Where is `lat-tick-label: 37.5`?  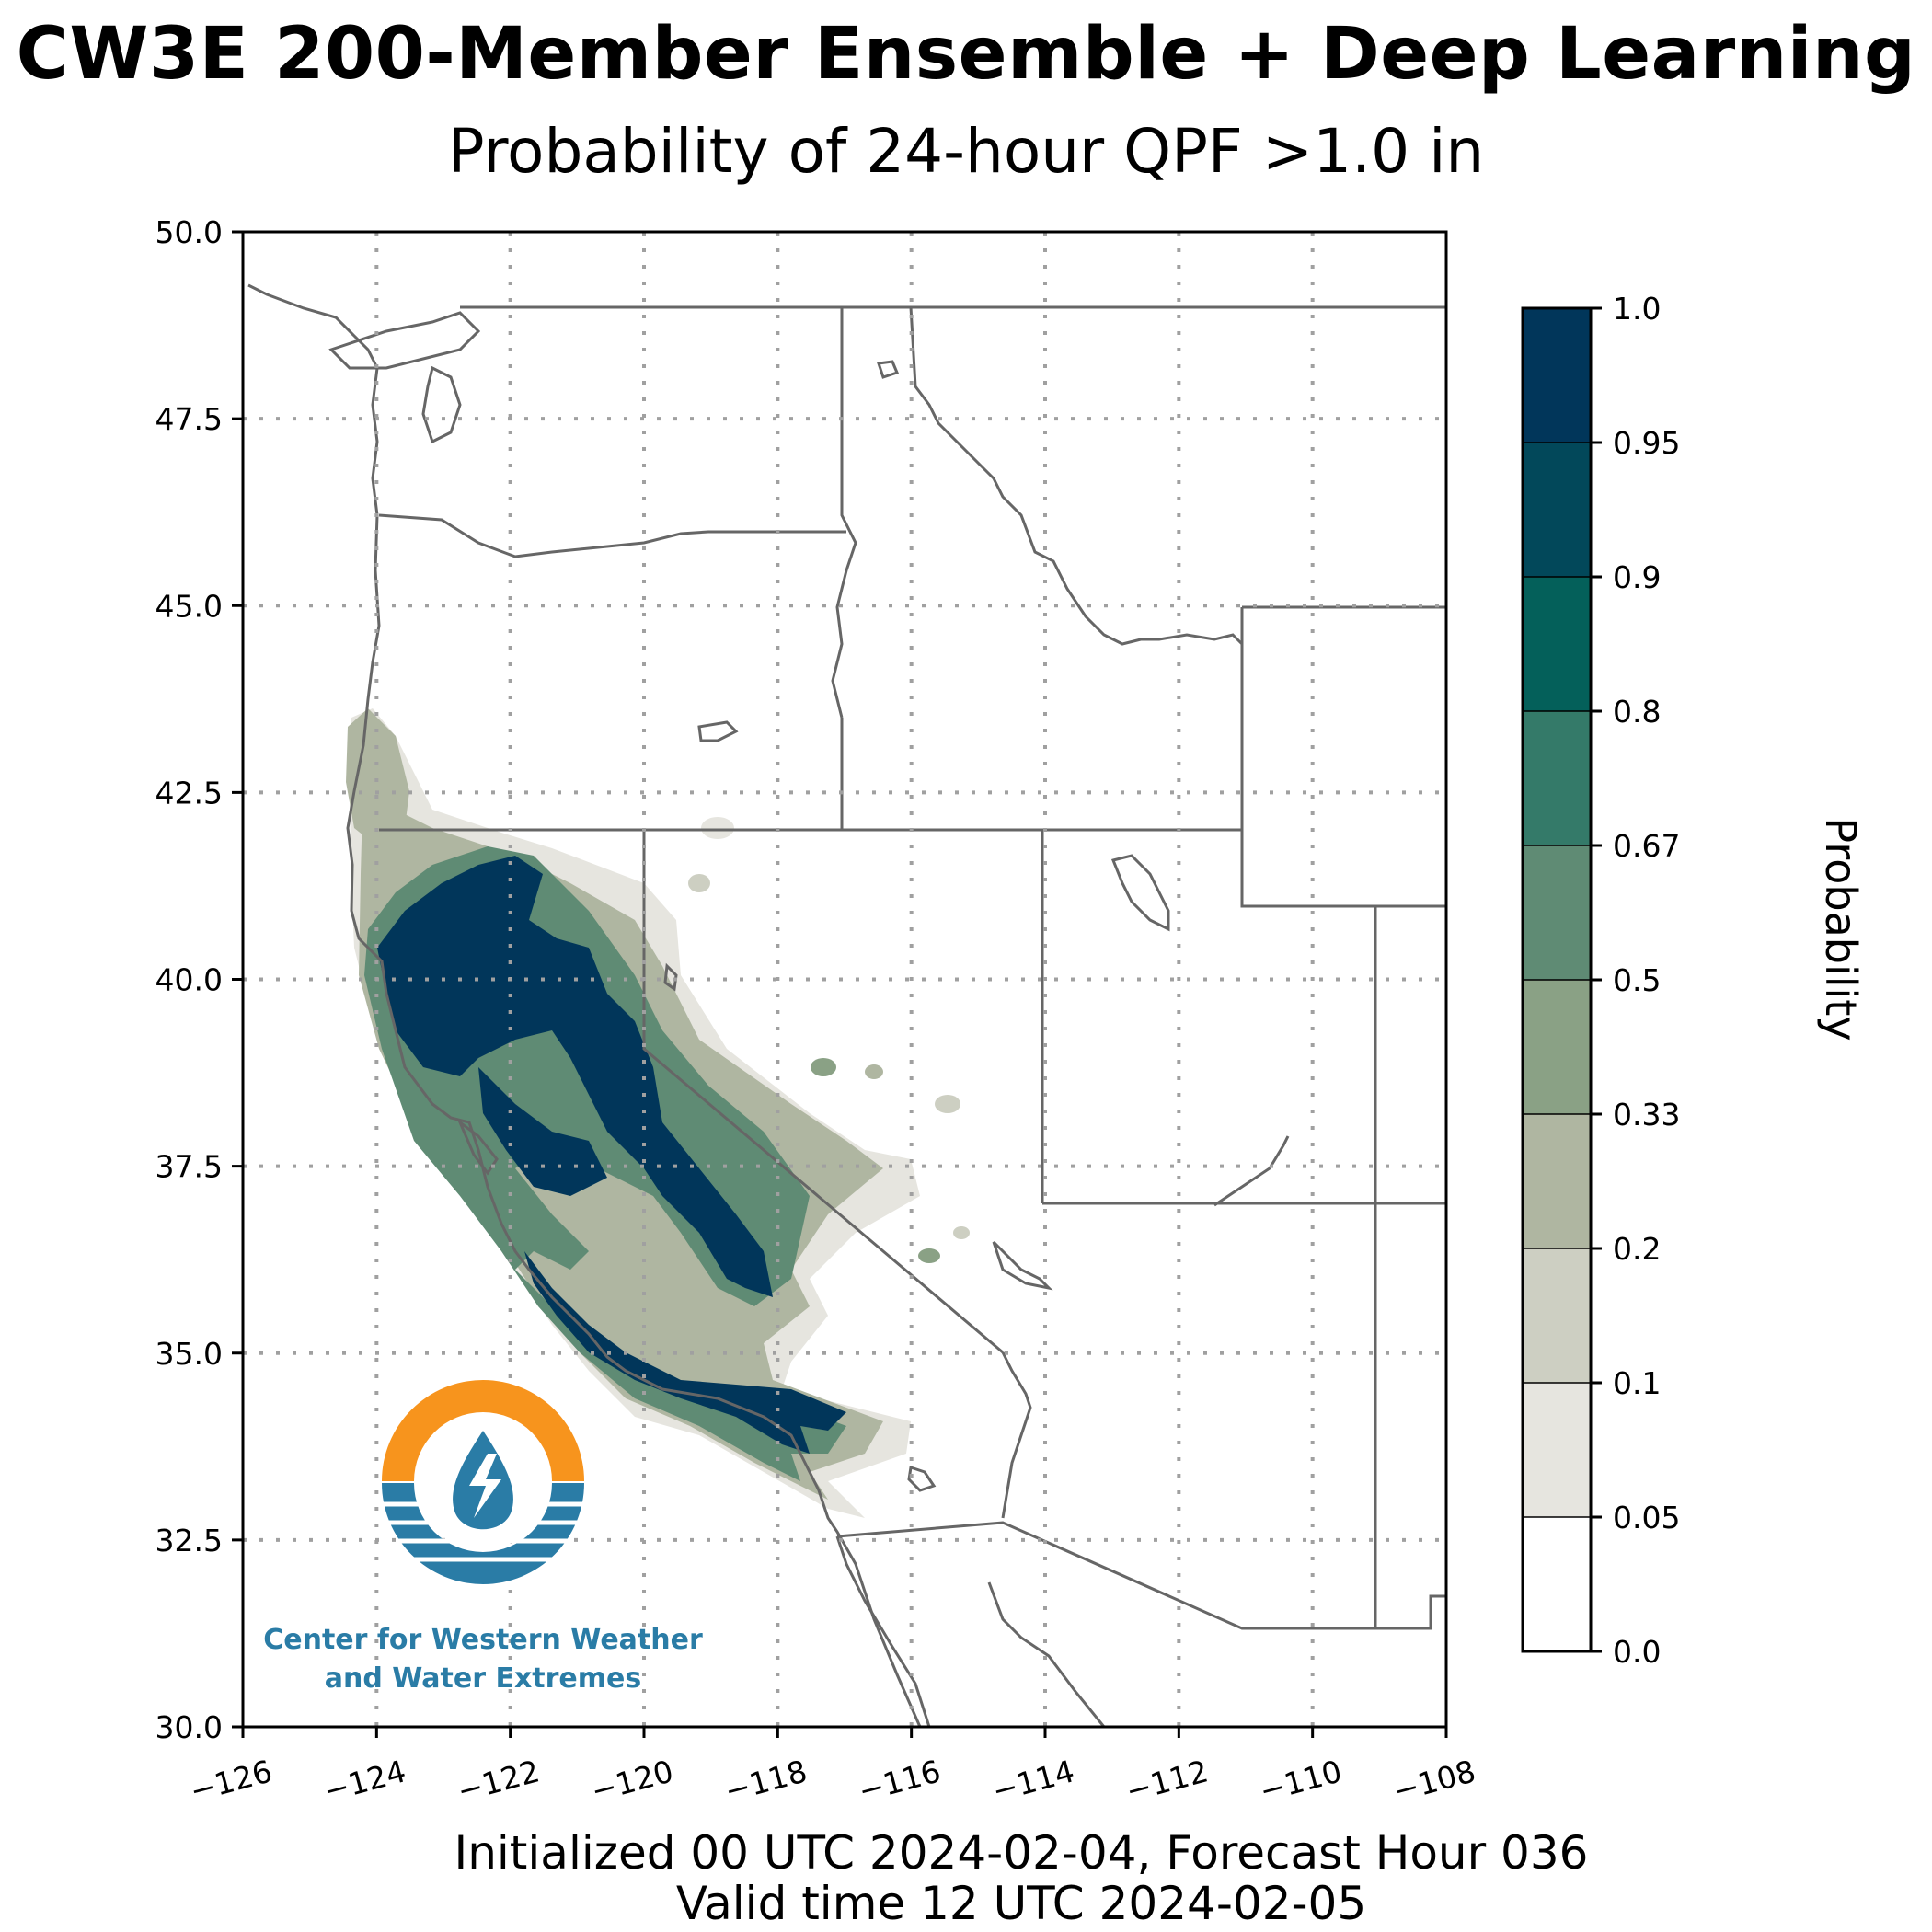
lat-tick-label: 37.5 is located at coordinates (189, 1167).